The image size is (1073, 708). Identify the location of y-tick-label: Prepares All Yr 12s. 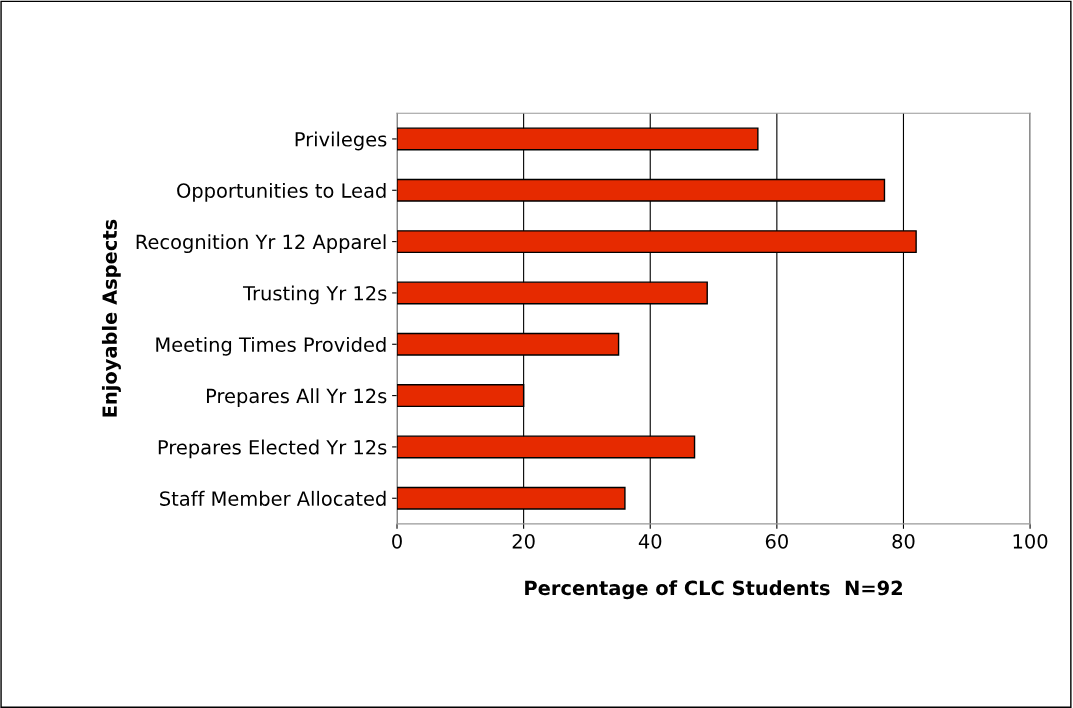
(297, 398).